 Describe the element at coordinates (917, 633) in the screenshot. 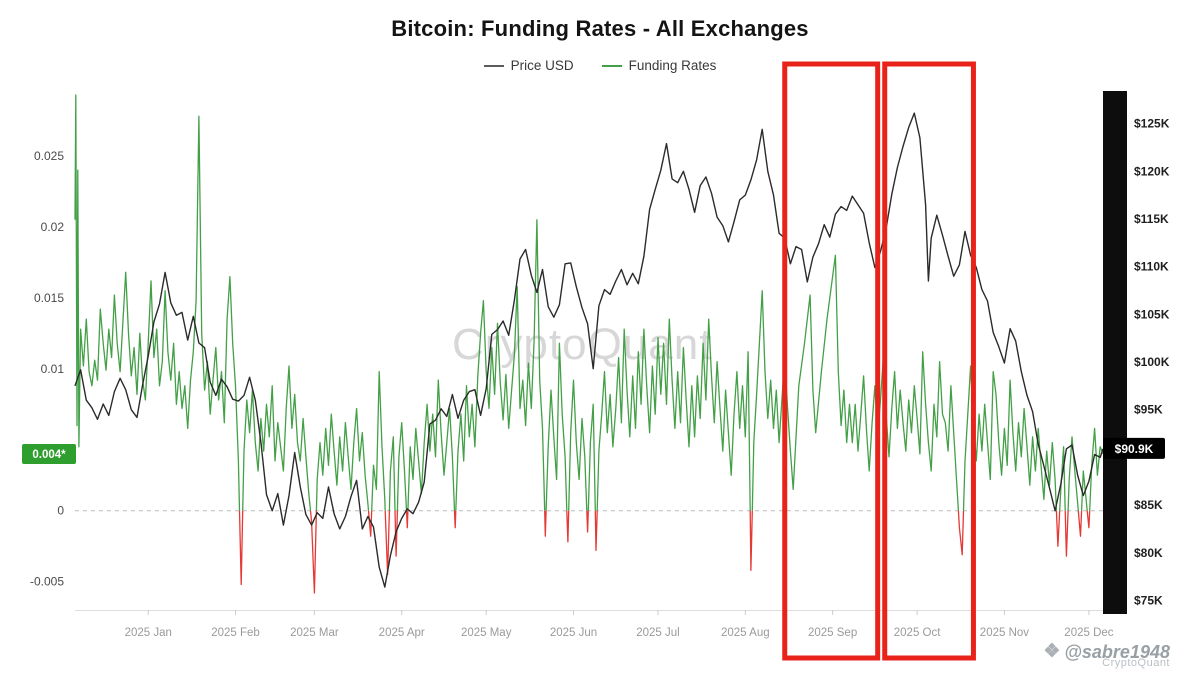

I see `svg-text: 2025 Oct` at that location.